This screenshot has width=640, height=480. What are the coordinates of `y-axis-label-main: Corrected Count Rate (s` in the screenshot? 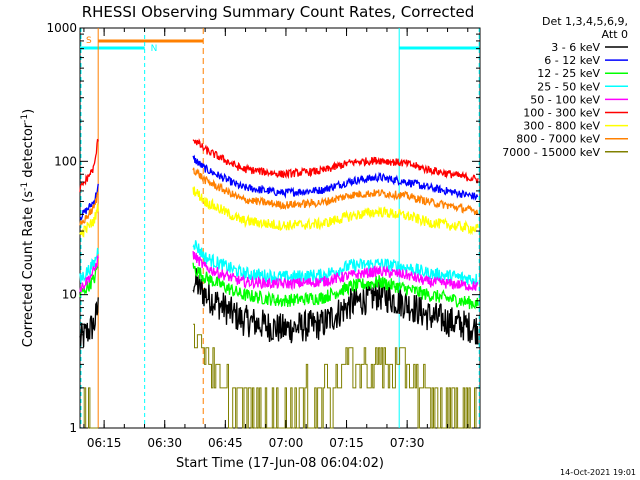 It's located at (28, 269).